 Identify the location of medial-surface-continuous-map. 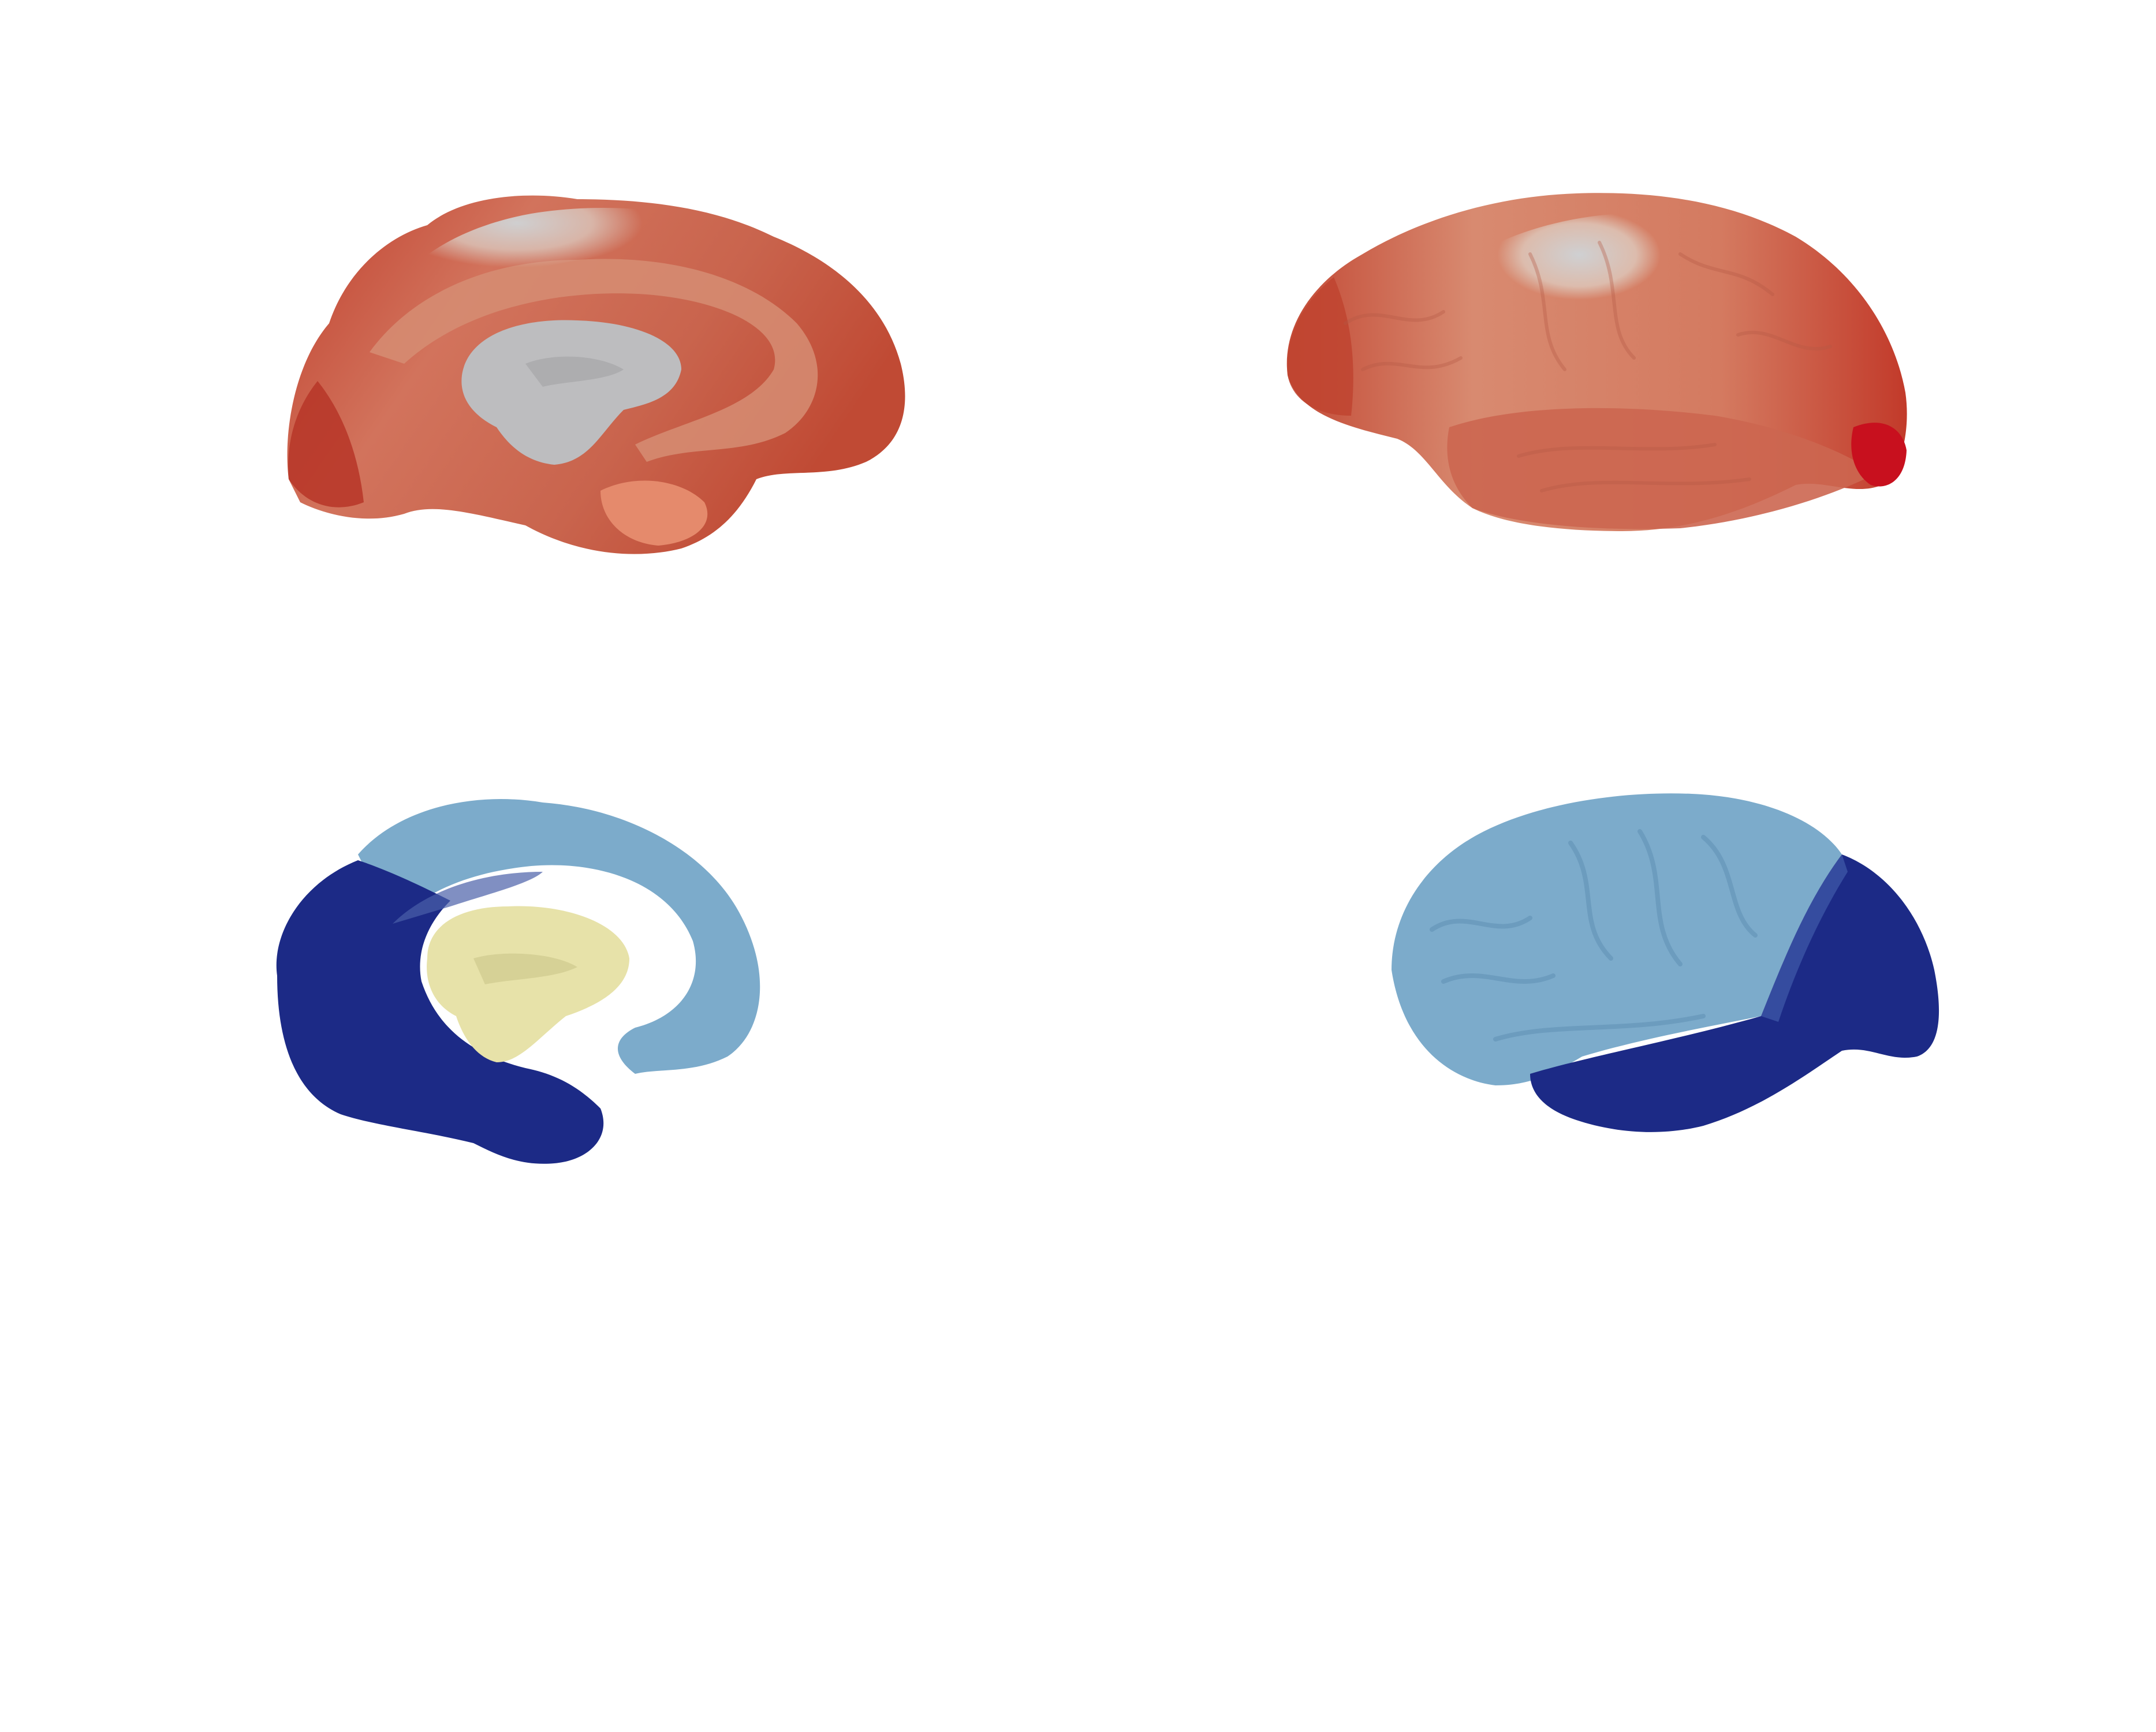
(617, 375).